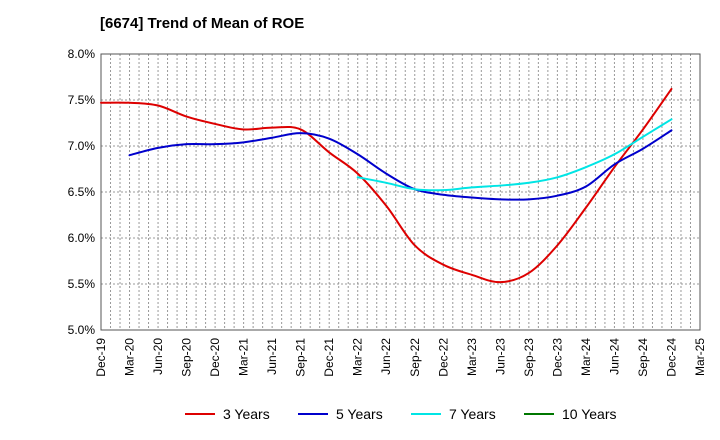 Image resolution: width=720 pixels, height=440 pixels. I want to click on x-tick-label: Mar-20, so click(130, 357).